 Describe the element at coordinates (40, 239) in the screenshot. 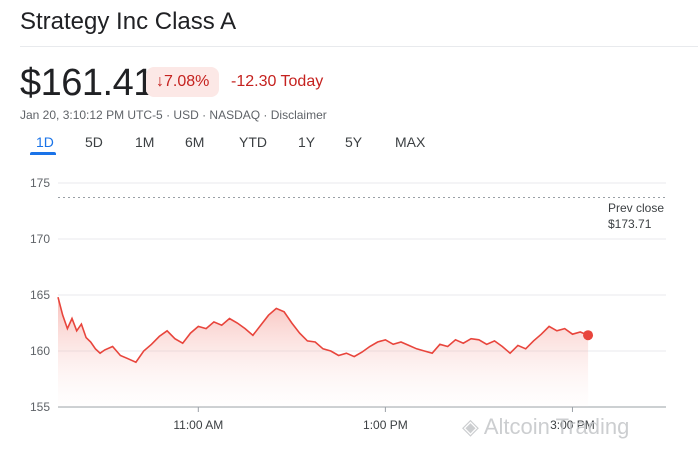

I see `y-tick-label: 170` at that location.